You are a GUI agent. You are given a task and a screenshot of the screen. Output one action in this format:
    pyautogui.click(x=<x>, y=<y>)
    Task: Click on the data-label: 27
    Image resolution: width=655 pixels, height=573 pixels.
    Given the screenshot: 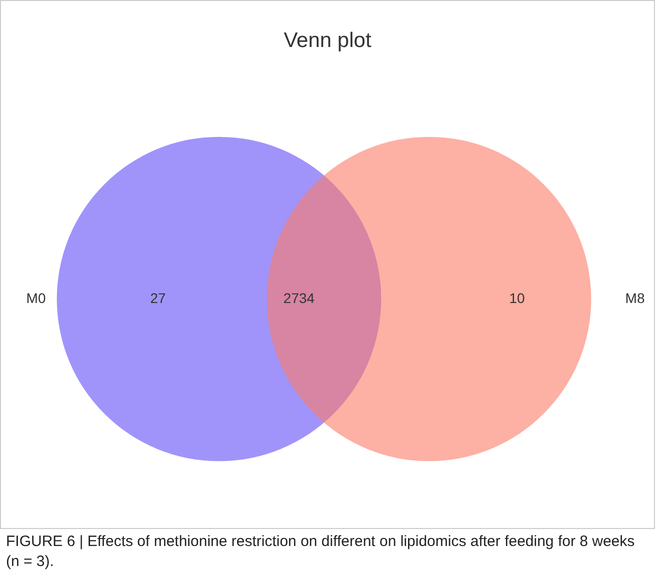 What is the action you would take?
    pyautogui.click(x=158, y=298)
    